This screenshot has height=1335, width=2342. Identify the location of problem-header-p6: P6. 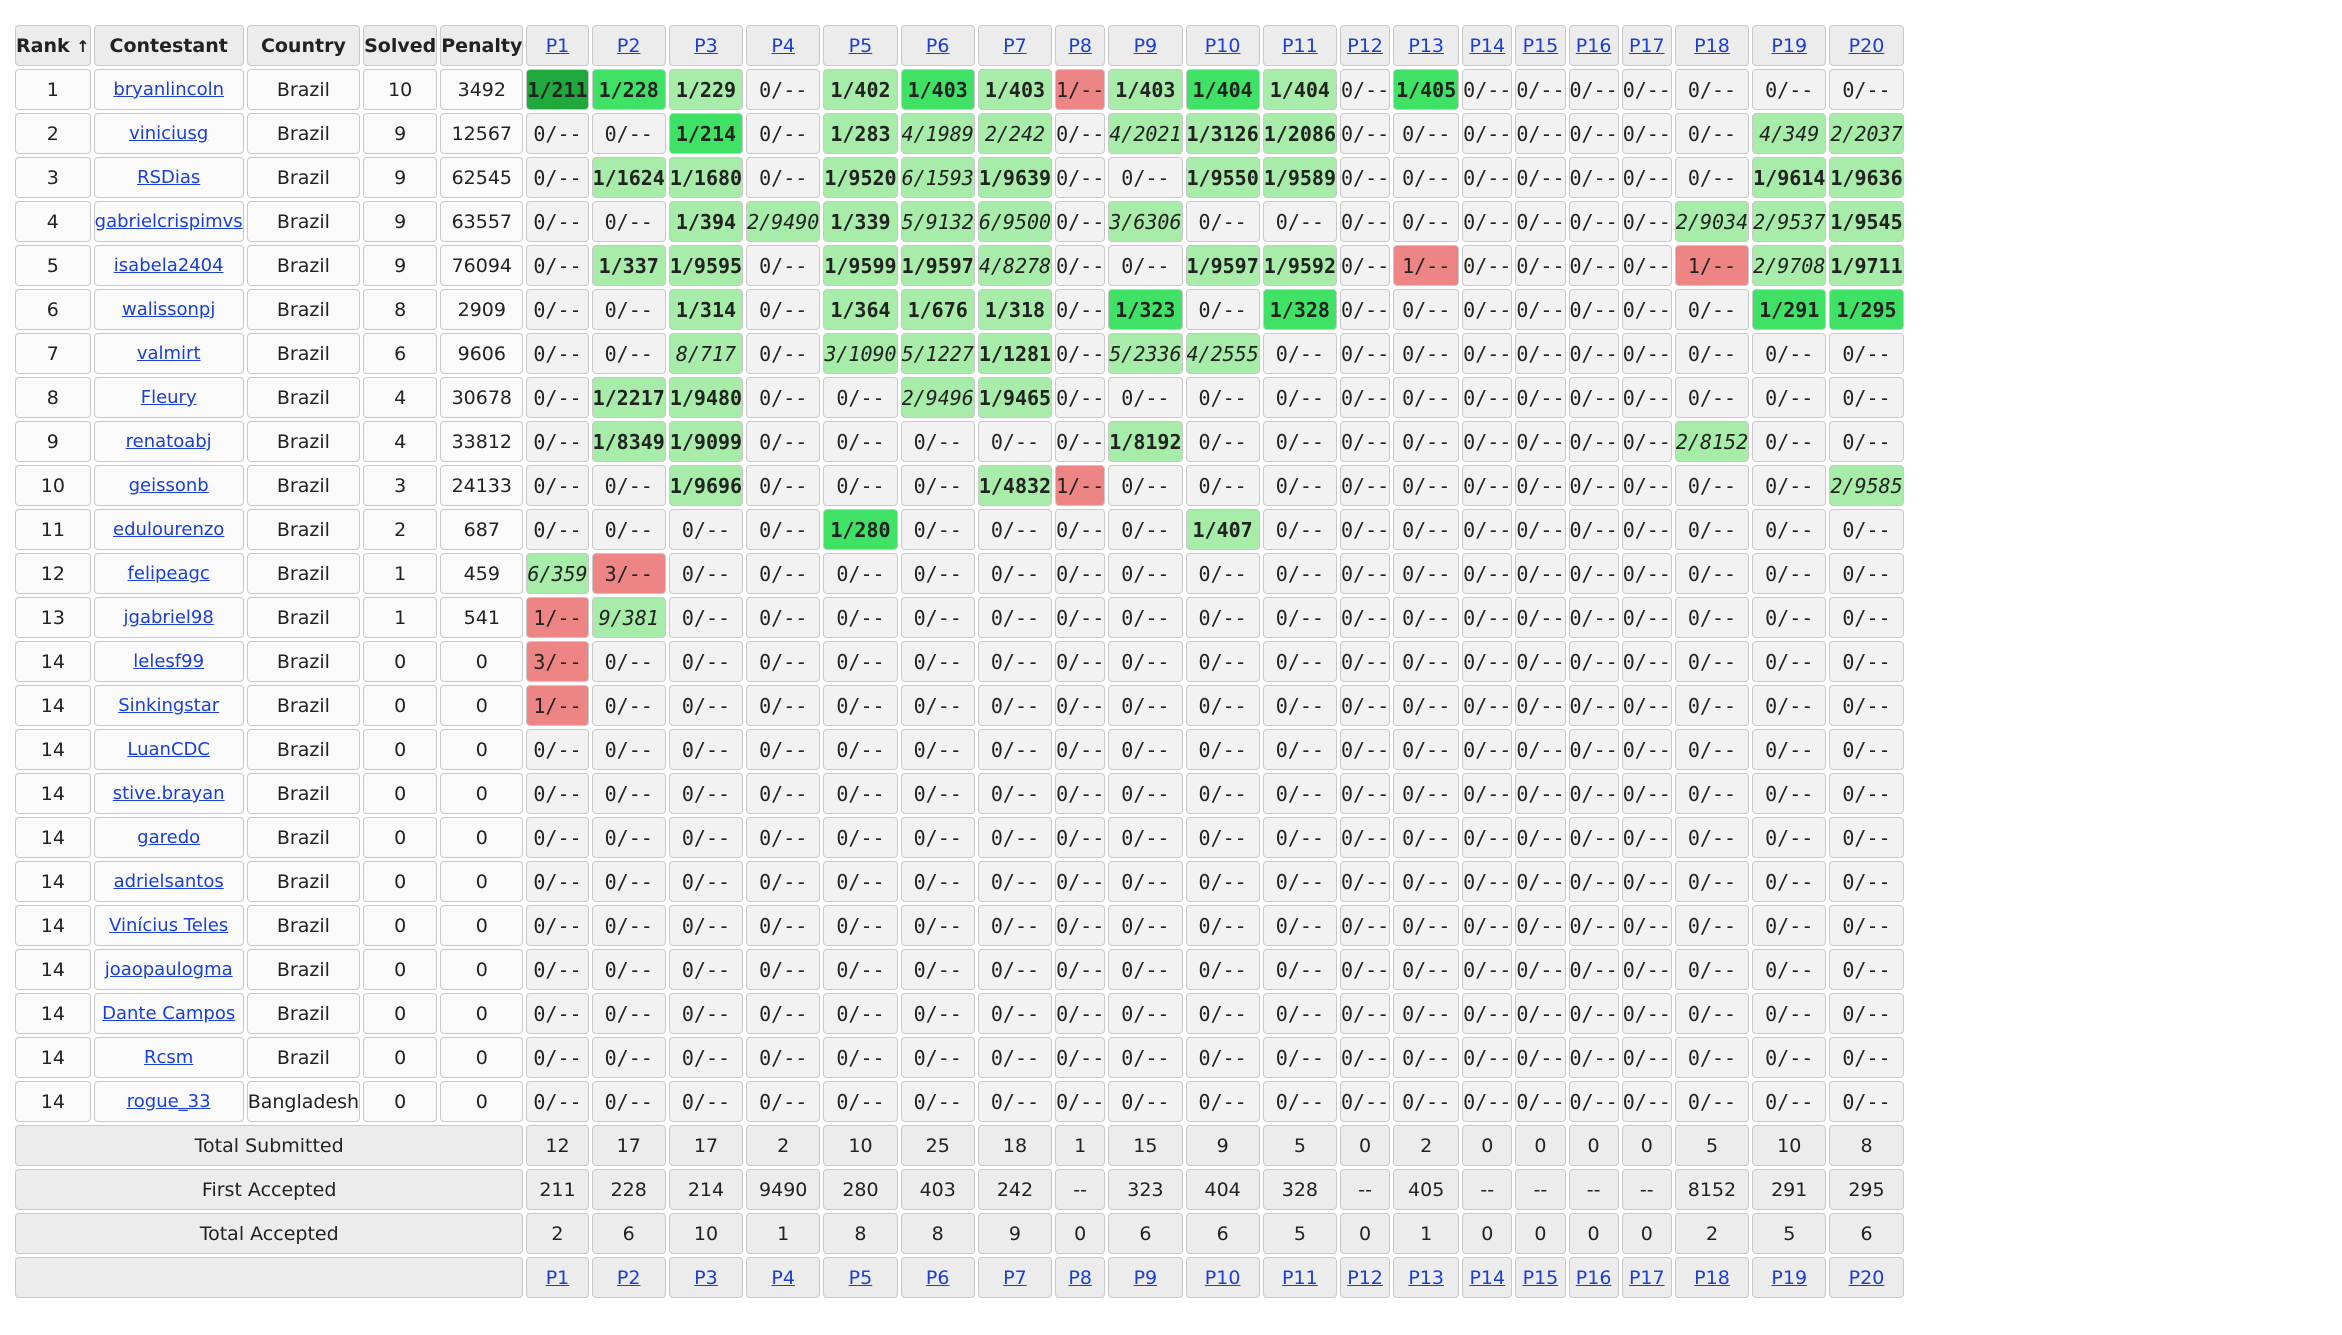
(937, 45).